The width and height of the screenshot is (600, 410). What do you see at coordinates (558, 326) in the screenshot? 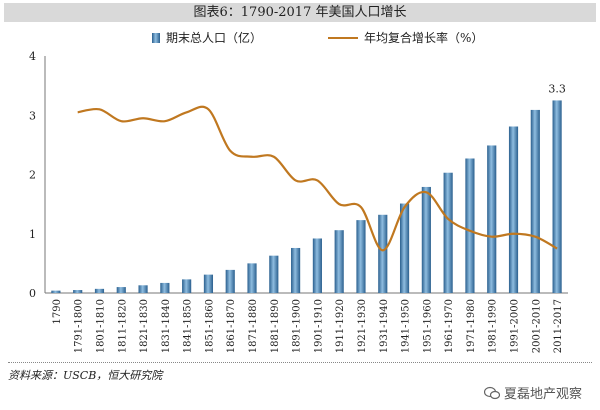
I see `x-tick-label: 2011-2017` at bounding box center [558, 326].